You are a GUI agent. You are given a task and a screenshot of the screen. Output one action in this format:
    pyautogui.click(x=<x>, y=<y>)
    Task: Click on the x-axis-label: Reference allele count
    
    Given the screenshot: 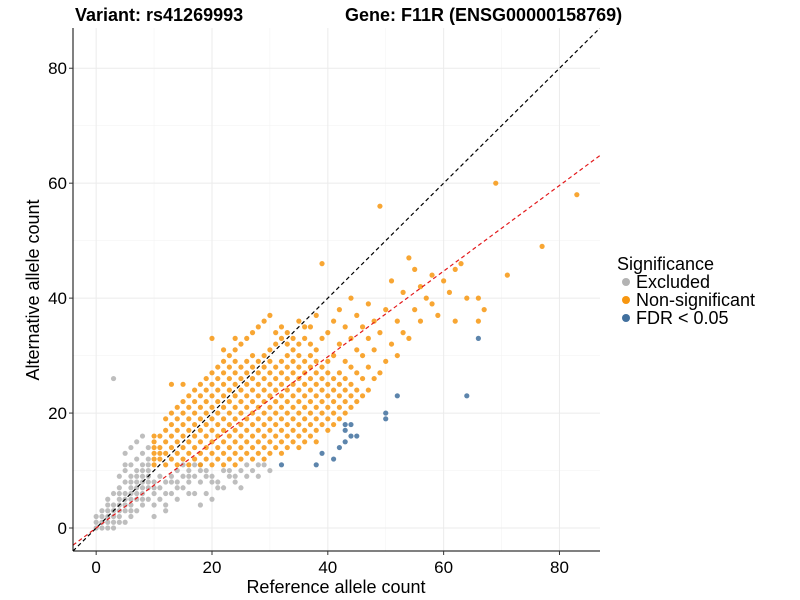 What is the action you would take?
    pyautogui.click(x=335, y=587)
    